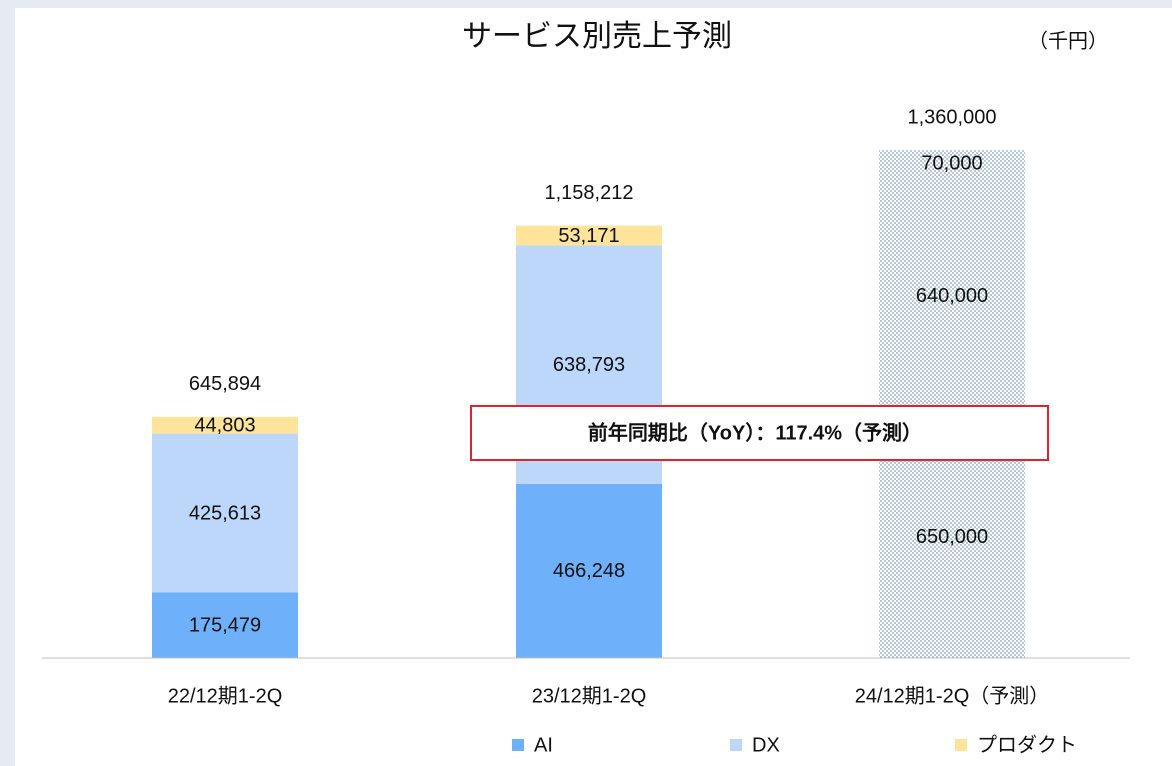 This screenshot has height=766, width=1172. What do you see at coordinates (589, 696) in the screenshot?
I see `x-tick-label: 23/12期1-2Q` at bounding box center [589, 696].